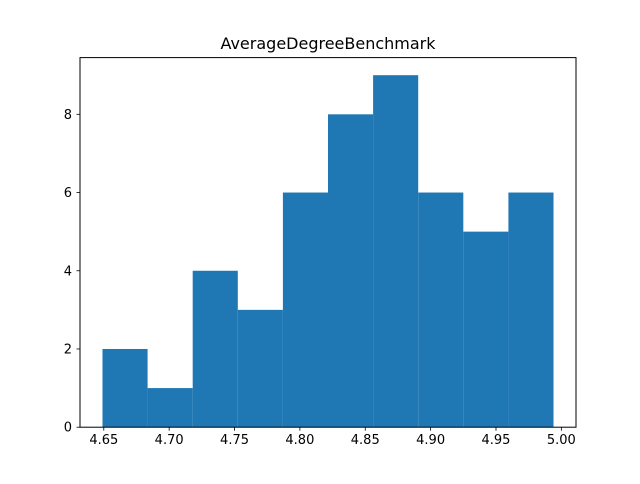  What do you see at coordinates (169, 440) in the screenshot?
I see `x-tick-label: 4.70` at bounding box center [169, 440].